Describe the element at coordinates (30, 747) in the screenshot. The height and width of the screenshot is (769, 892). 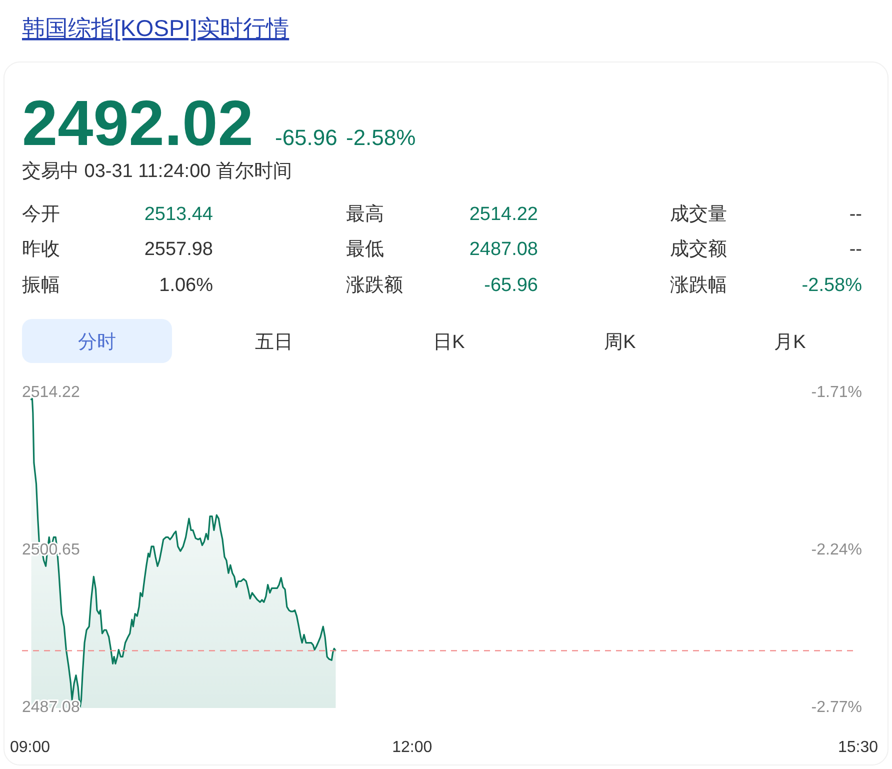
I see `x-tick-label: 09:00` at that location.